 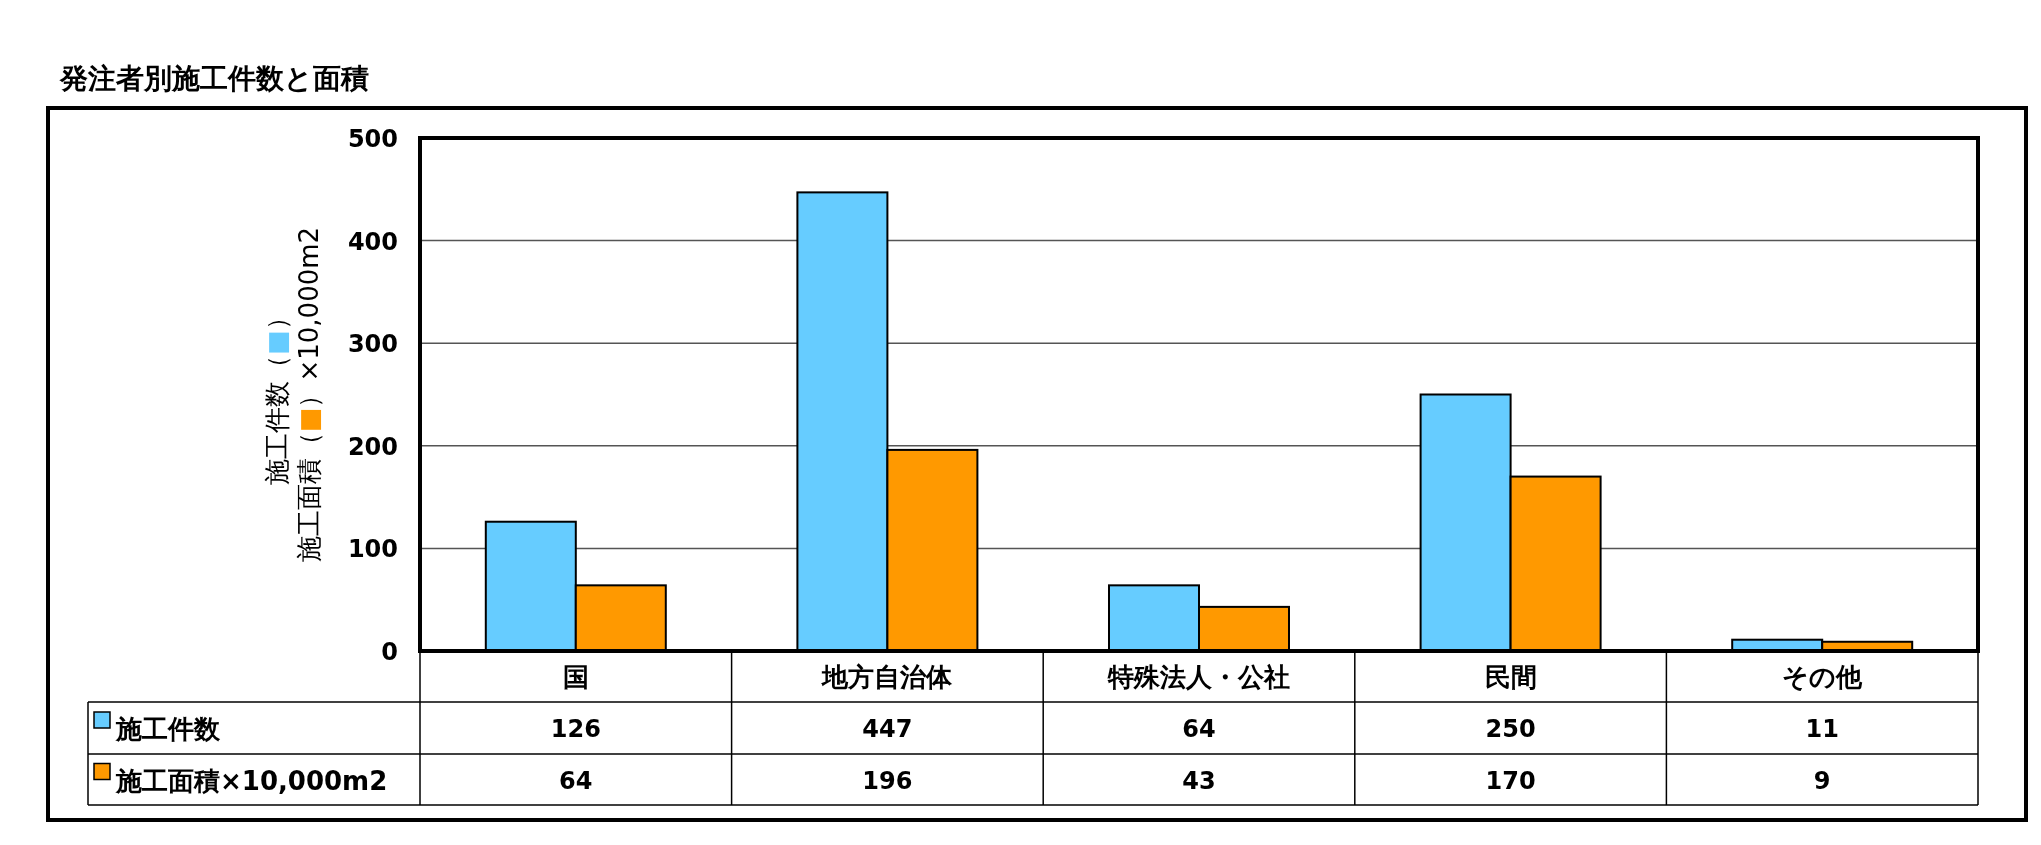 What do you see at coordinates (251, 780) in the screenshot?
I see `legend-label: 施工面積×10,000m2` at bounding box center [251, 780].